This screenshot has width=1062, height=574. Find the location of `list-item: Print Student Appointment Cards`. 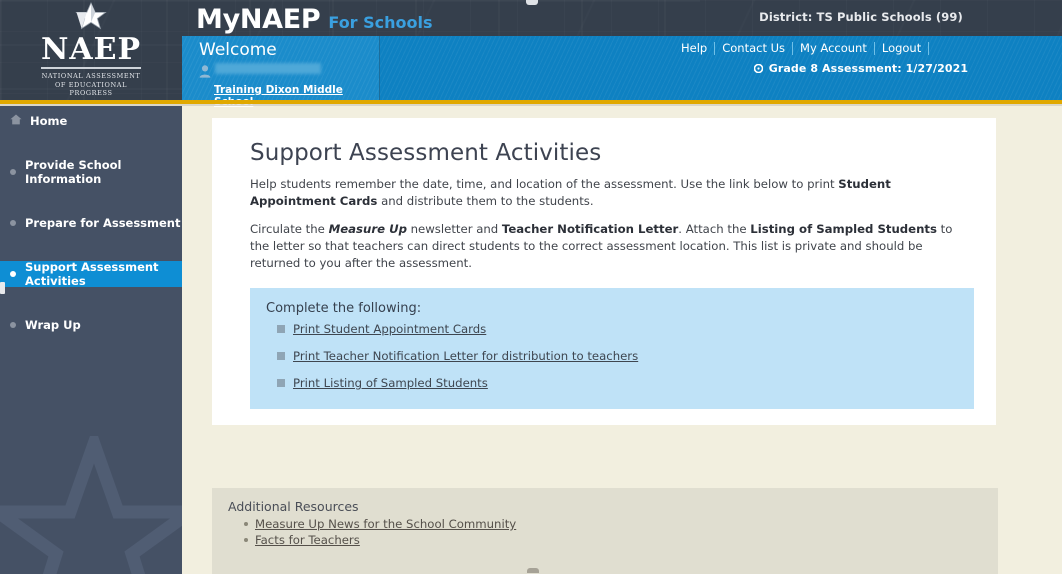

list-item: Print Student Appointment Cards is located at coordinates (617, 329).